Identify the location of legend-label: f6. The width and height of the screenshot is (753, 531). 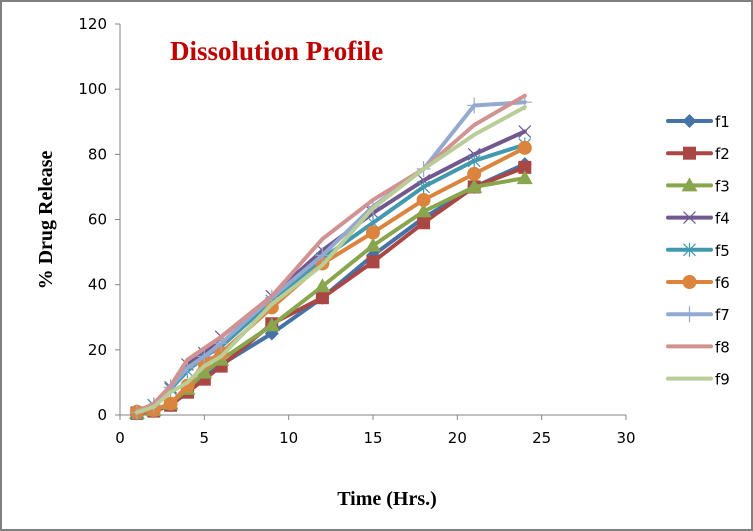
(722, 283).